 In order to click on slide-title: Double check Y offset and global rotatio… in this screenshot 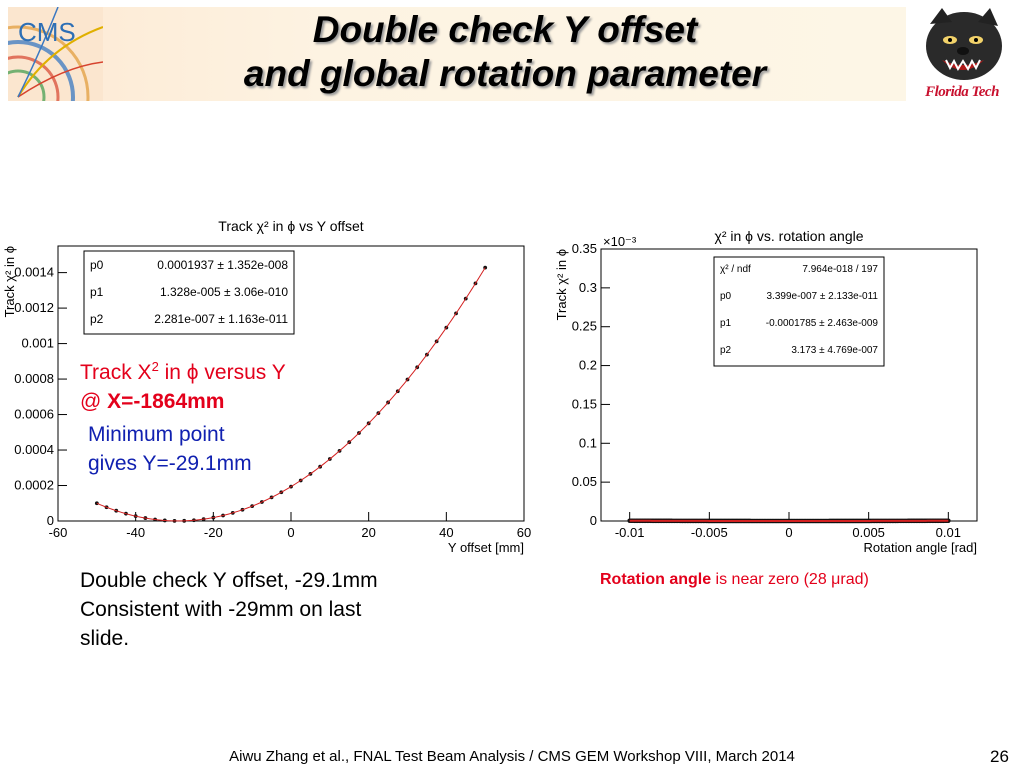, I will do `click(505, 52)`.